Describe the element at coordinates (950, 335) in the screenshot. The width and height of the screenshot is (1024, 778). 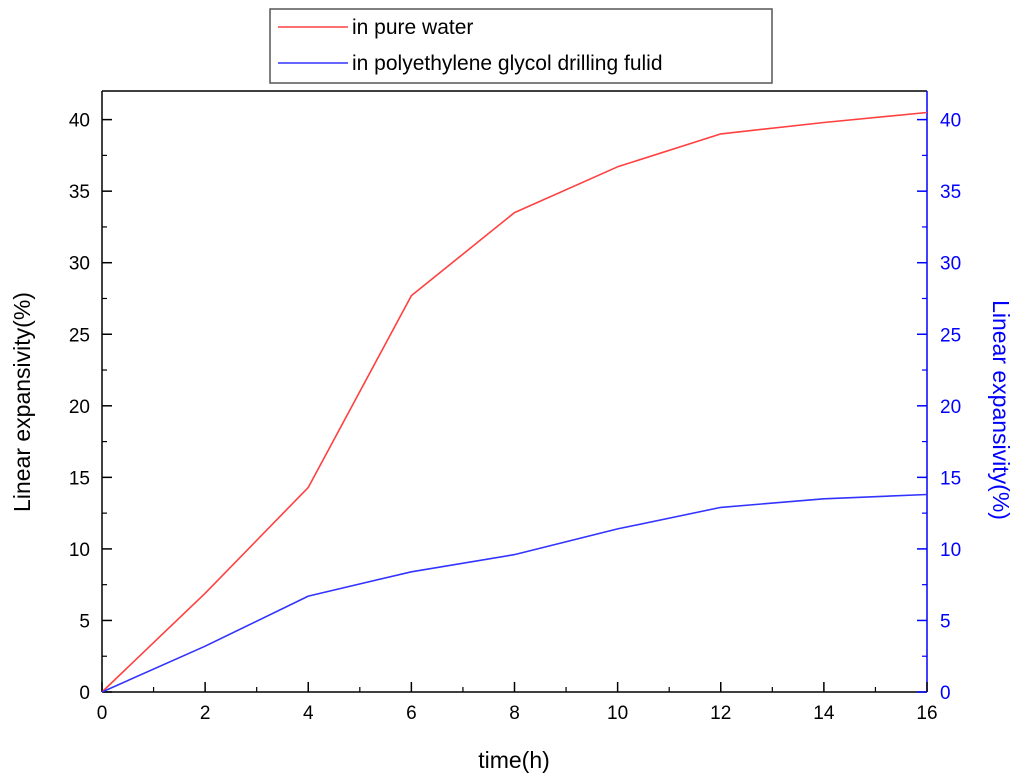
I see `y-tick-label-right: 25` at that location.